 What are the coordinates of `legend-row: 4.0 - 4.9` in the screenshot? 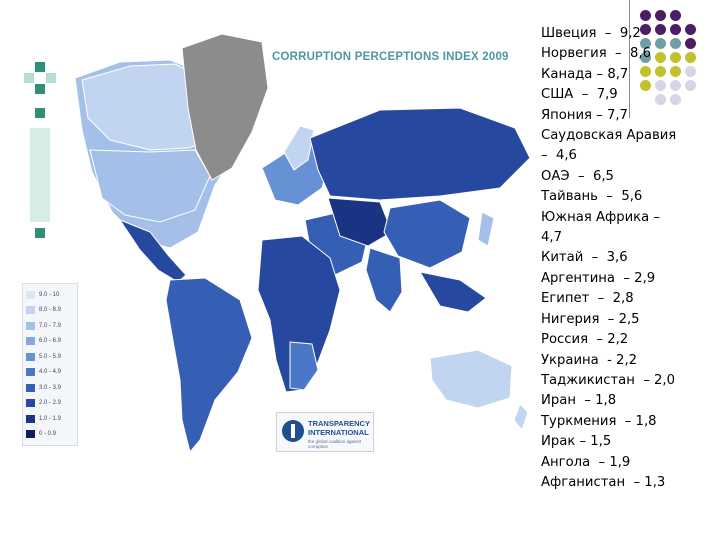 It's located at (50, 373).